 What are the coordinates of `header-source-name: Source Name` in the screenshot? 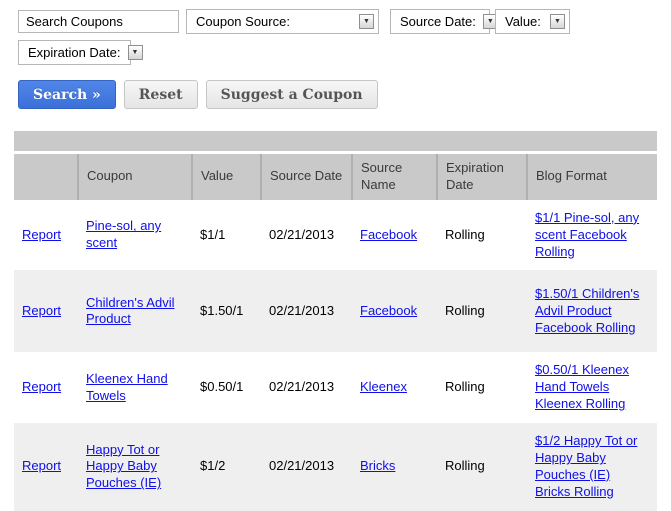 It's located at (394, 177).